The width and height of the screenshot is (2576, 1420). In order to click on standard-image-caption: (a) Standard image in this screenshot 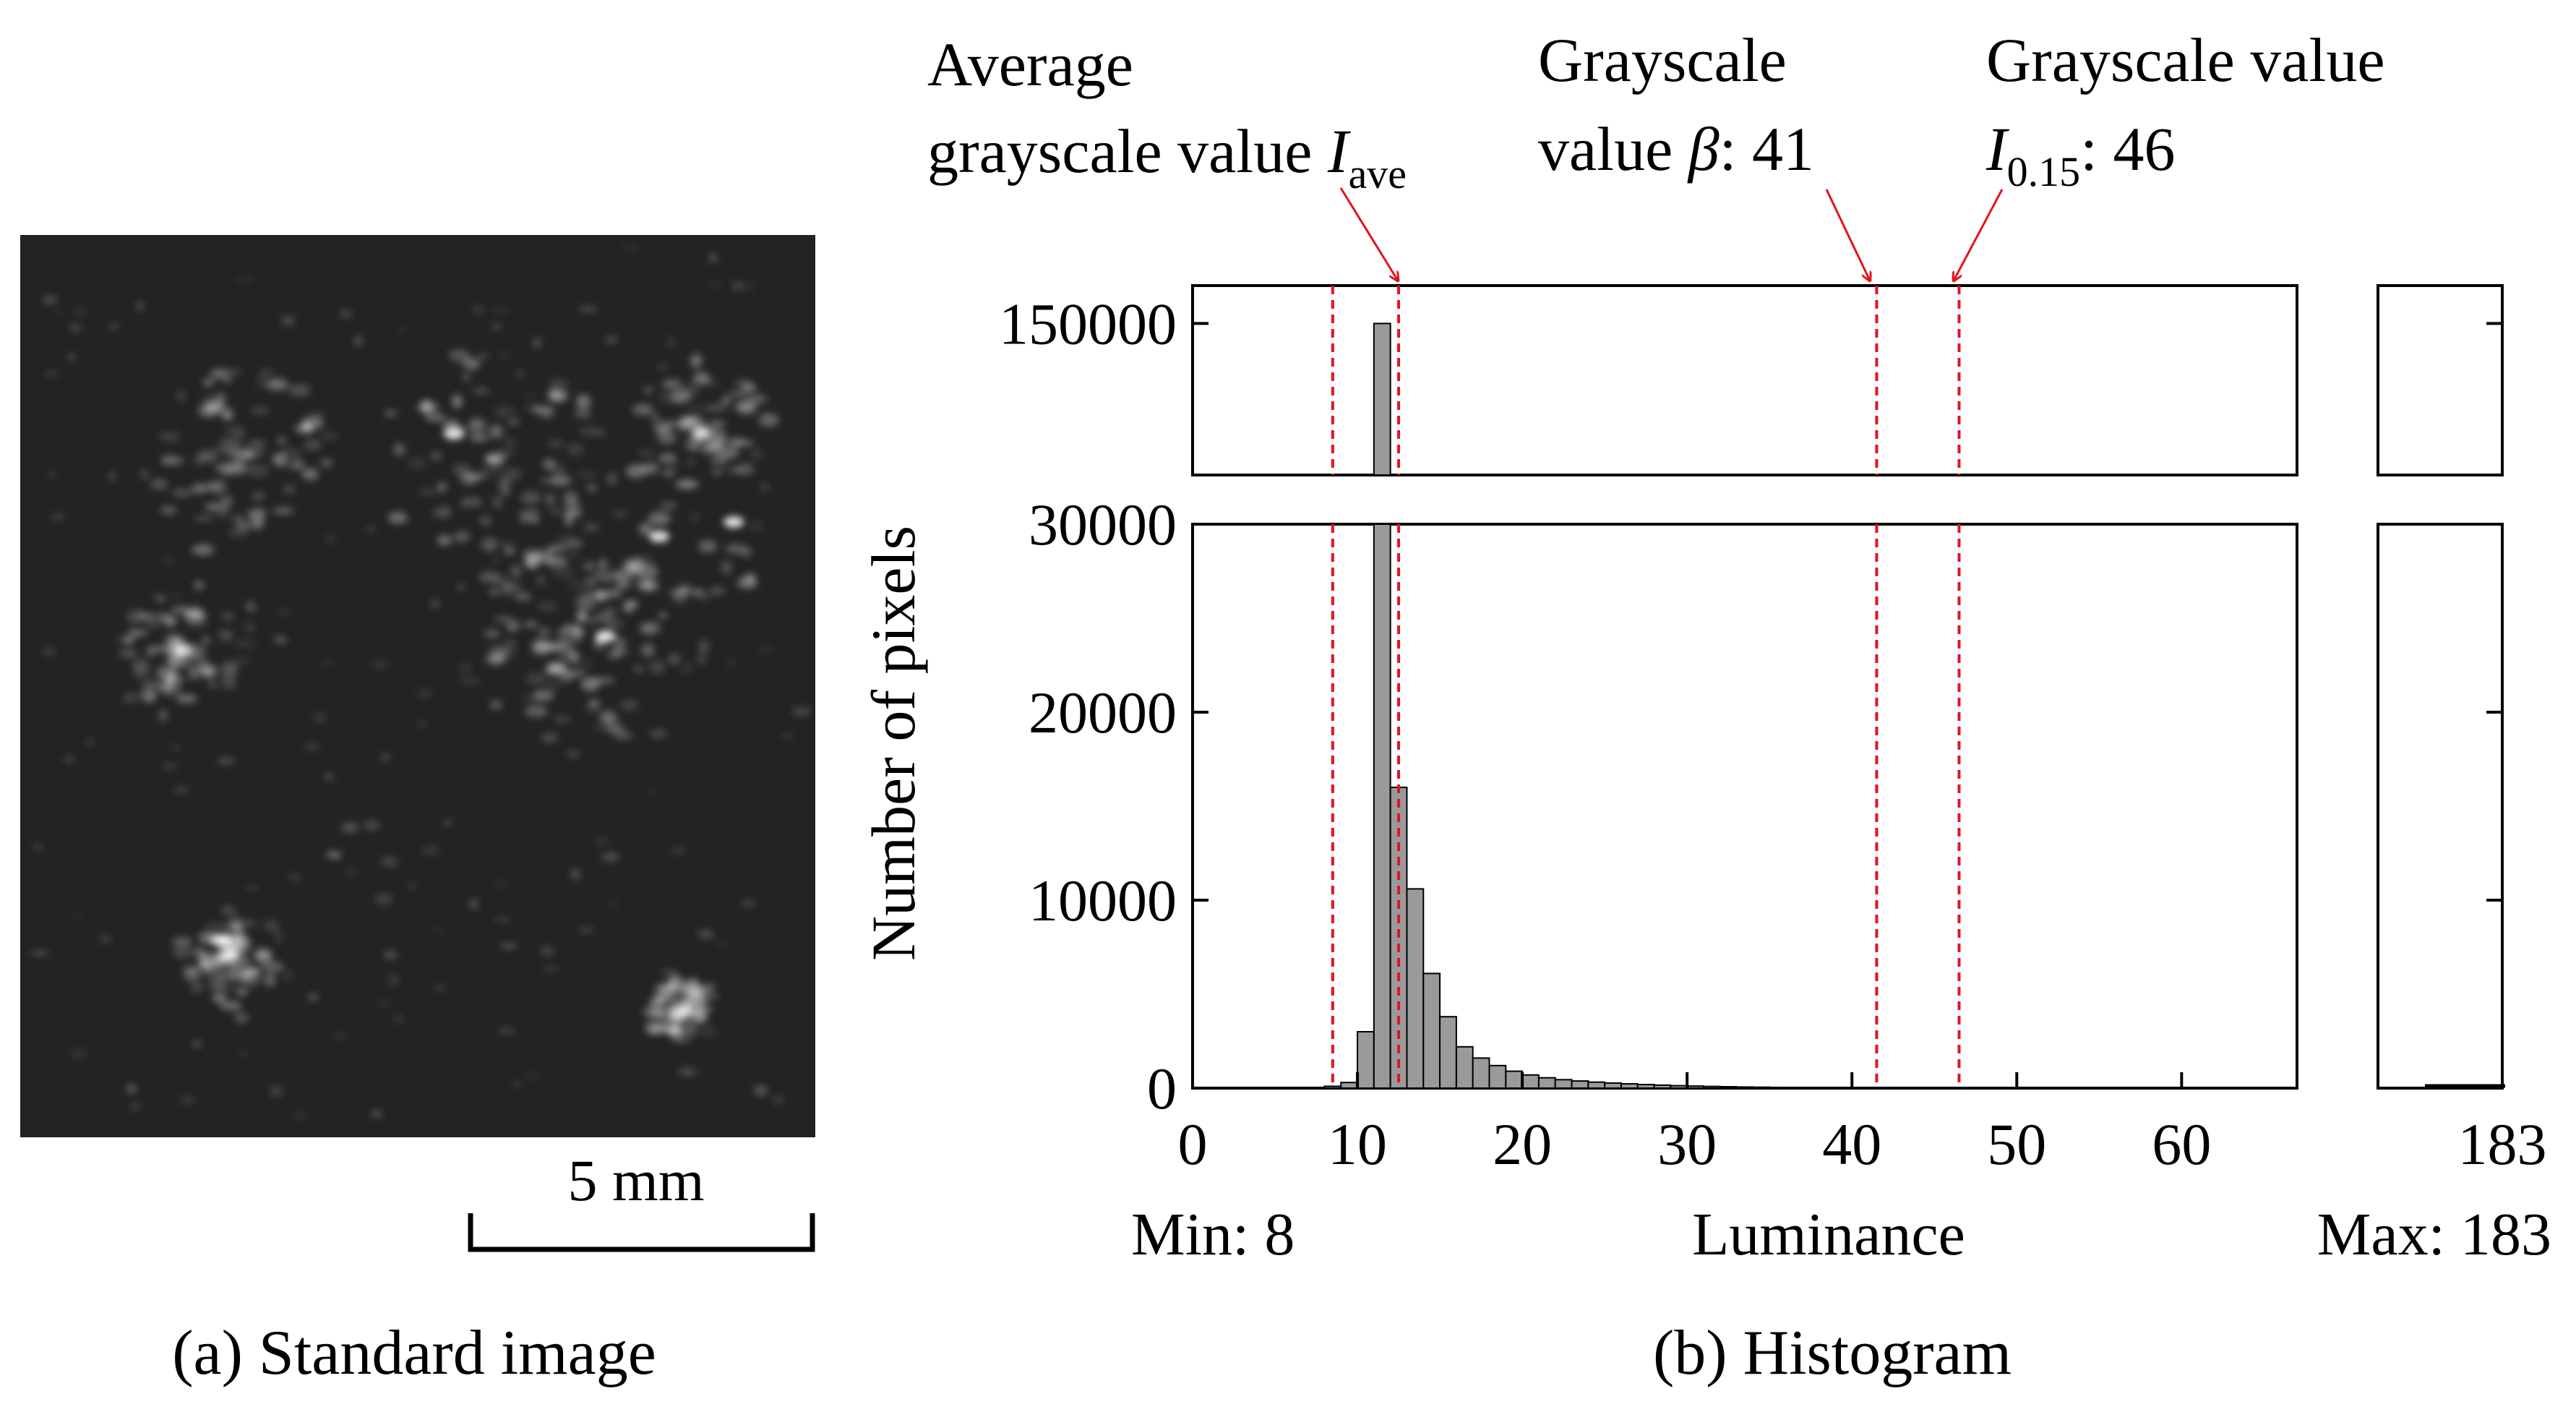, I will do `click(414, 1353)`.